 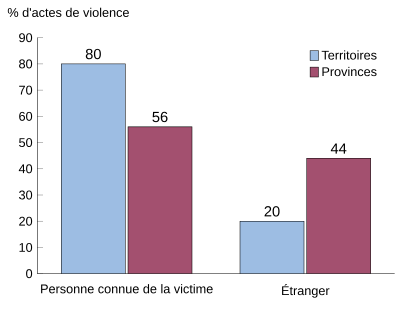 I want to click on data-label: 56, so click(x=160, y=117).